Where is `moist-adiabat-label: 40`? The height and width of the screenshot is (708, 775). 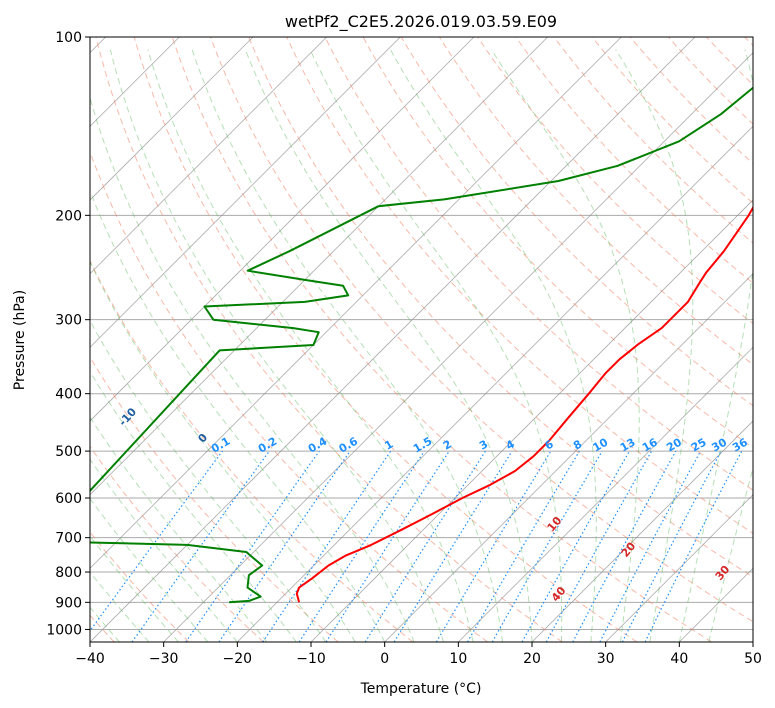
moist-adiabat-label: 40 is located at coordinates (559, 594).